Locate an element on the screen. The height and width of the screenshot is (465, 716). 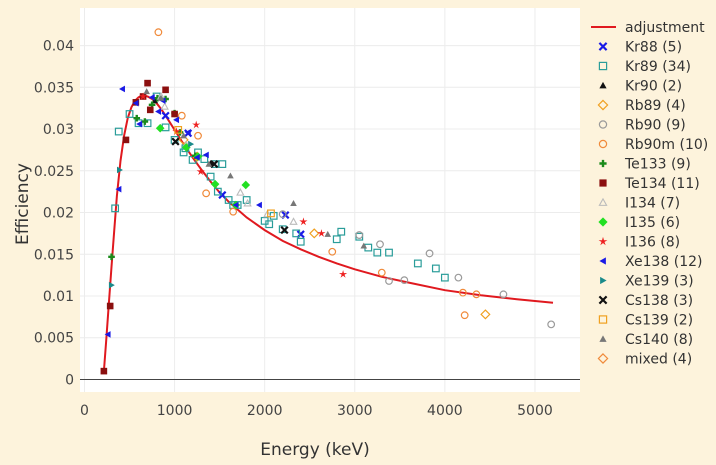
legend-item: Cs138 (3) is located at coordinates (645, 301).